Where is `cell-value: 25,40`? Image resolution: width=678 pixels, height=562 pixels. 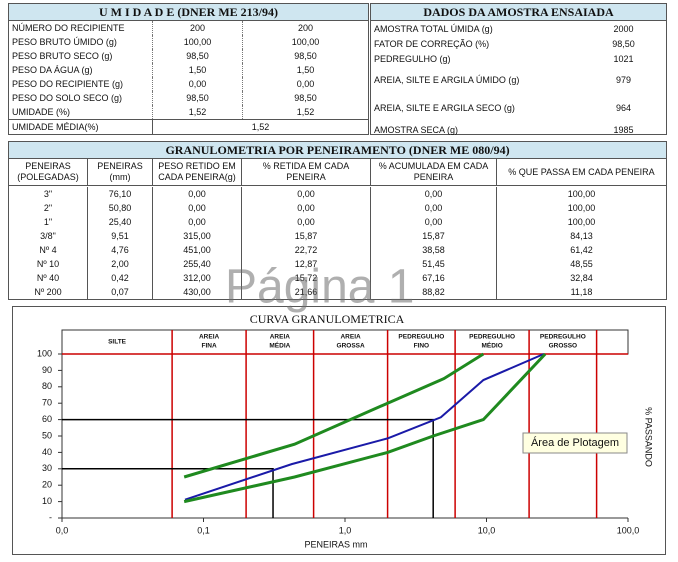 cell-value: 25,40 is located at coordinates (120, 222).